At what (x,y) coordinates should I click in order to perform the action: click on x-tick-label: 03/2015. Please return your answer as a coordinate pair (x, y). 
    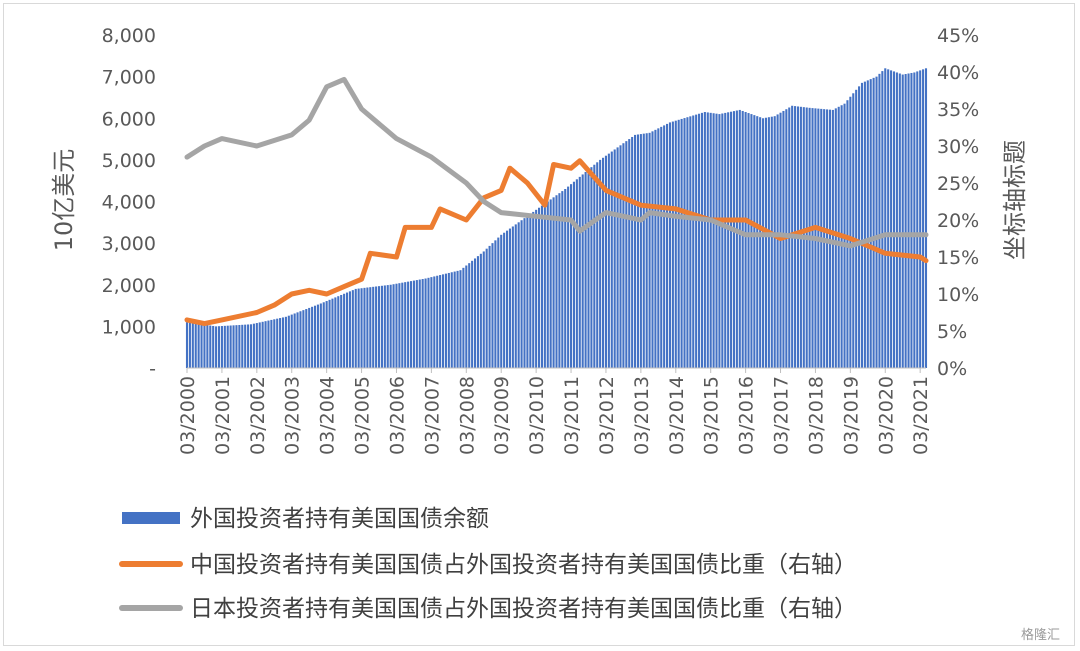
    Looking at the image, I should click on (712, 415).